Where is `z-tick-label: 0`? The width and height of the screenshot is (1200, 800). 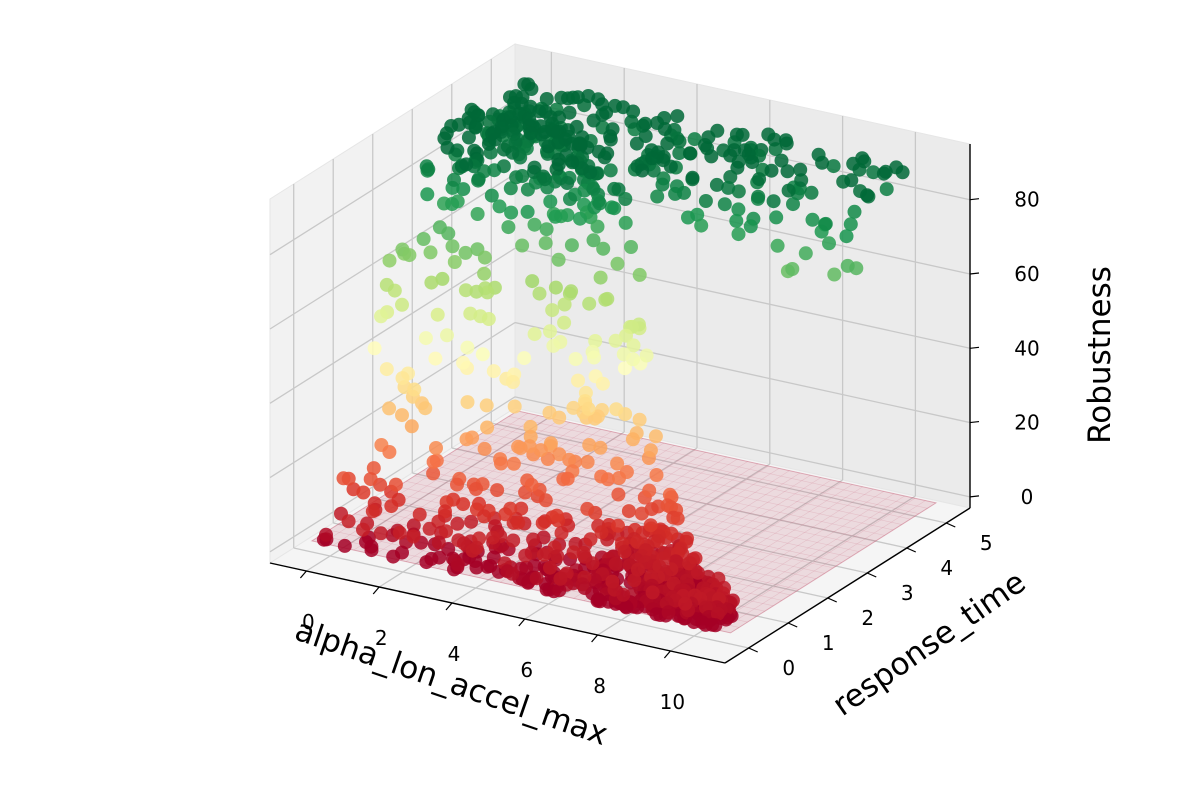
z-tick-label: 0 is located at coordinates (1027, 497).